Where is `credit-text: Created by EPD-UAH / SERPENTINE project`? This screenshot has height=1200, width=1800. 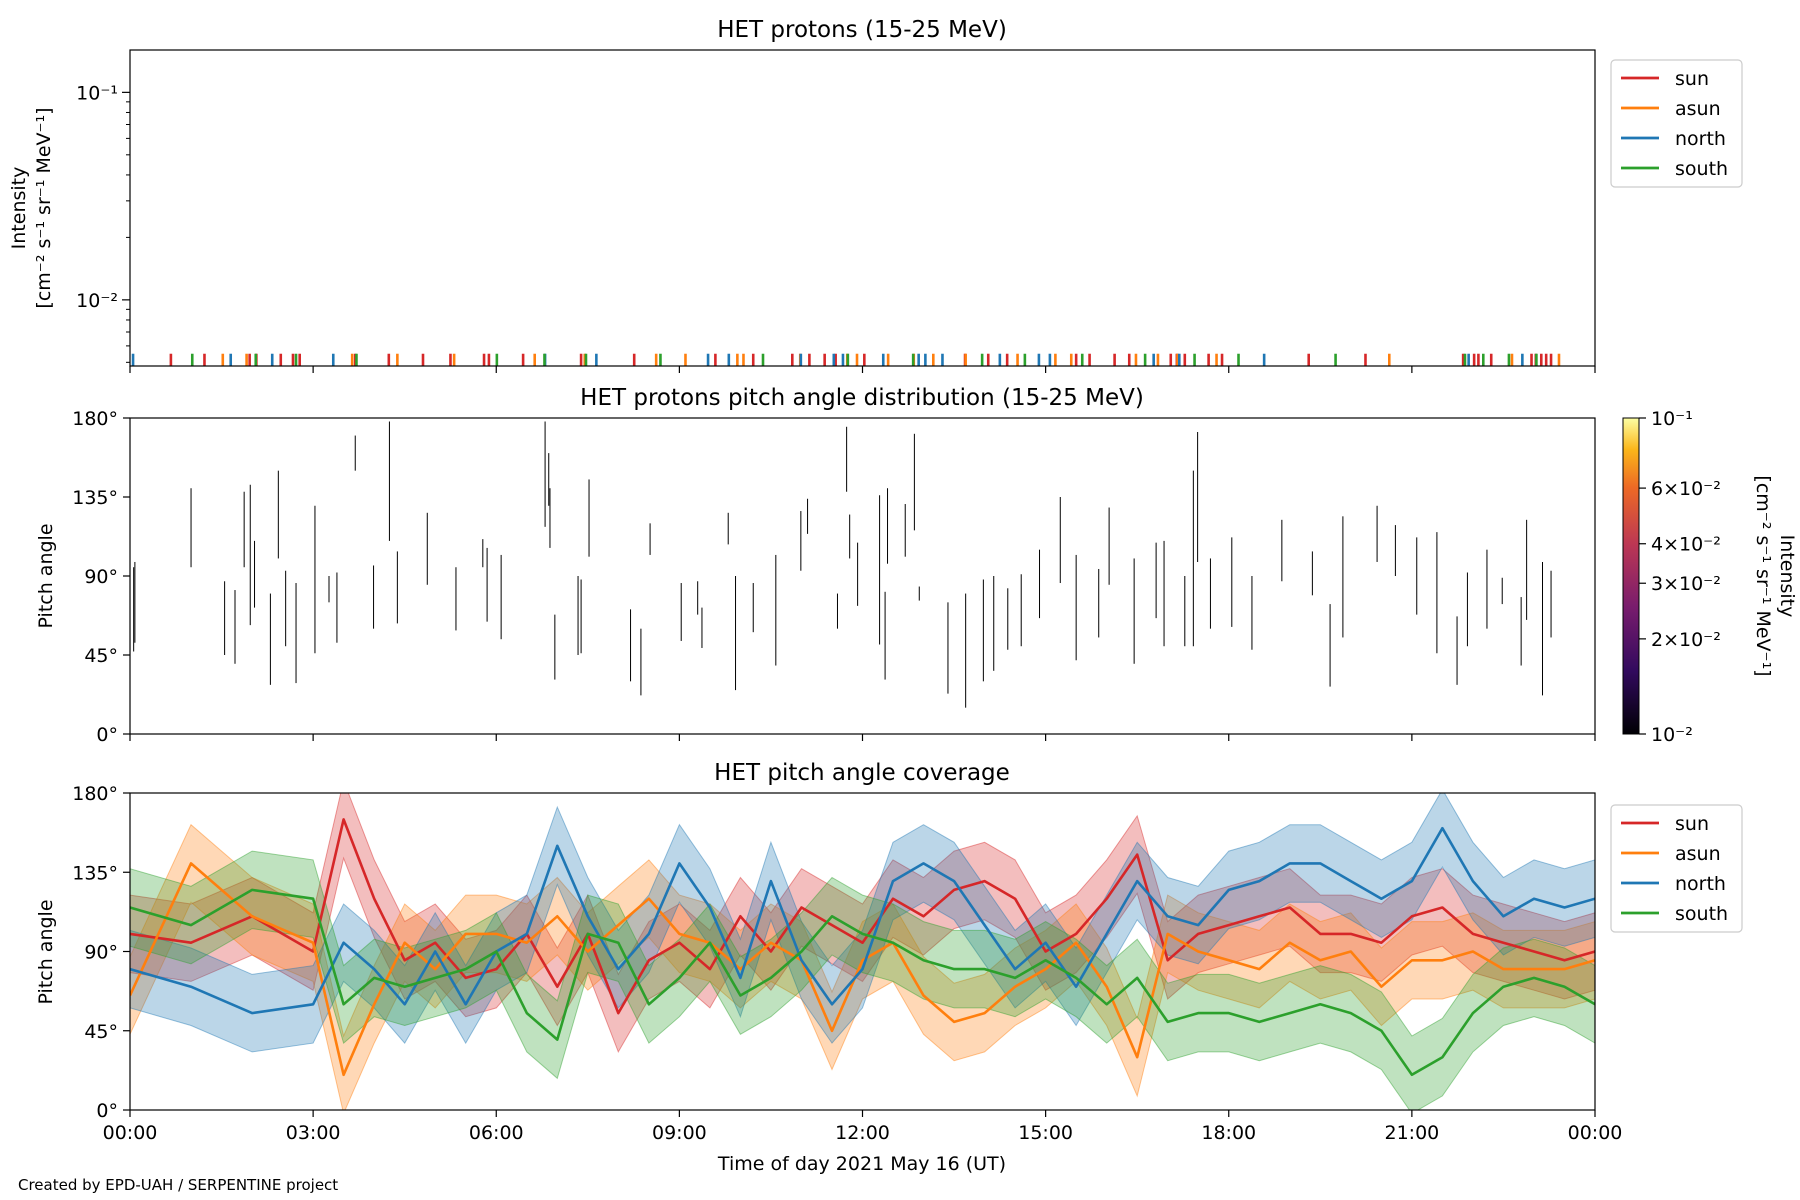 credit-text: Created by EPD-UAH / SERPENTINE project is located at coordinates (178, 1185).